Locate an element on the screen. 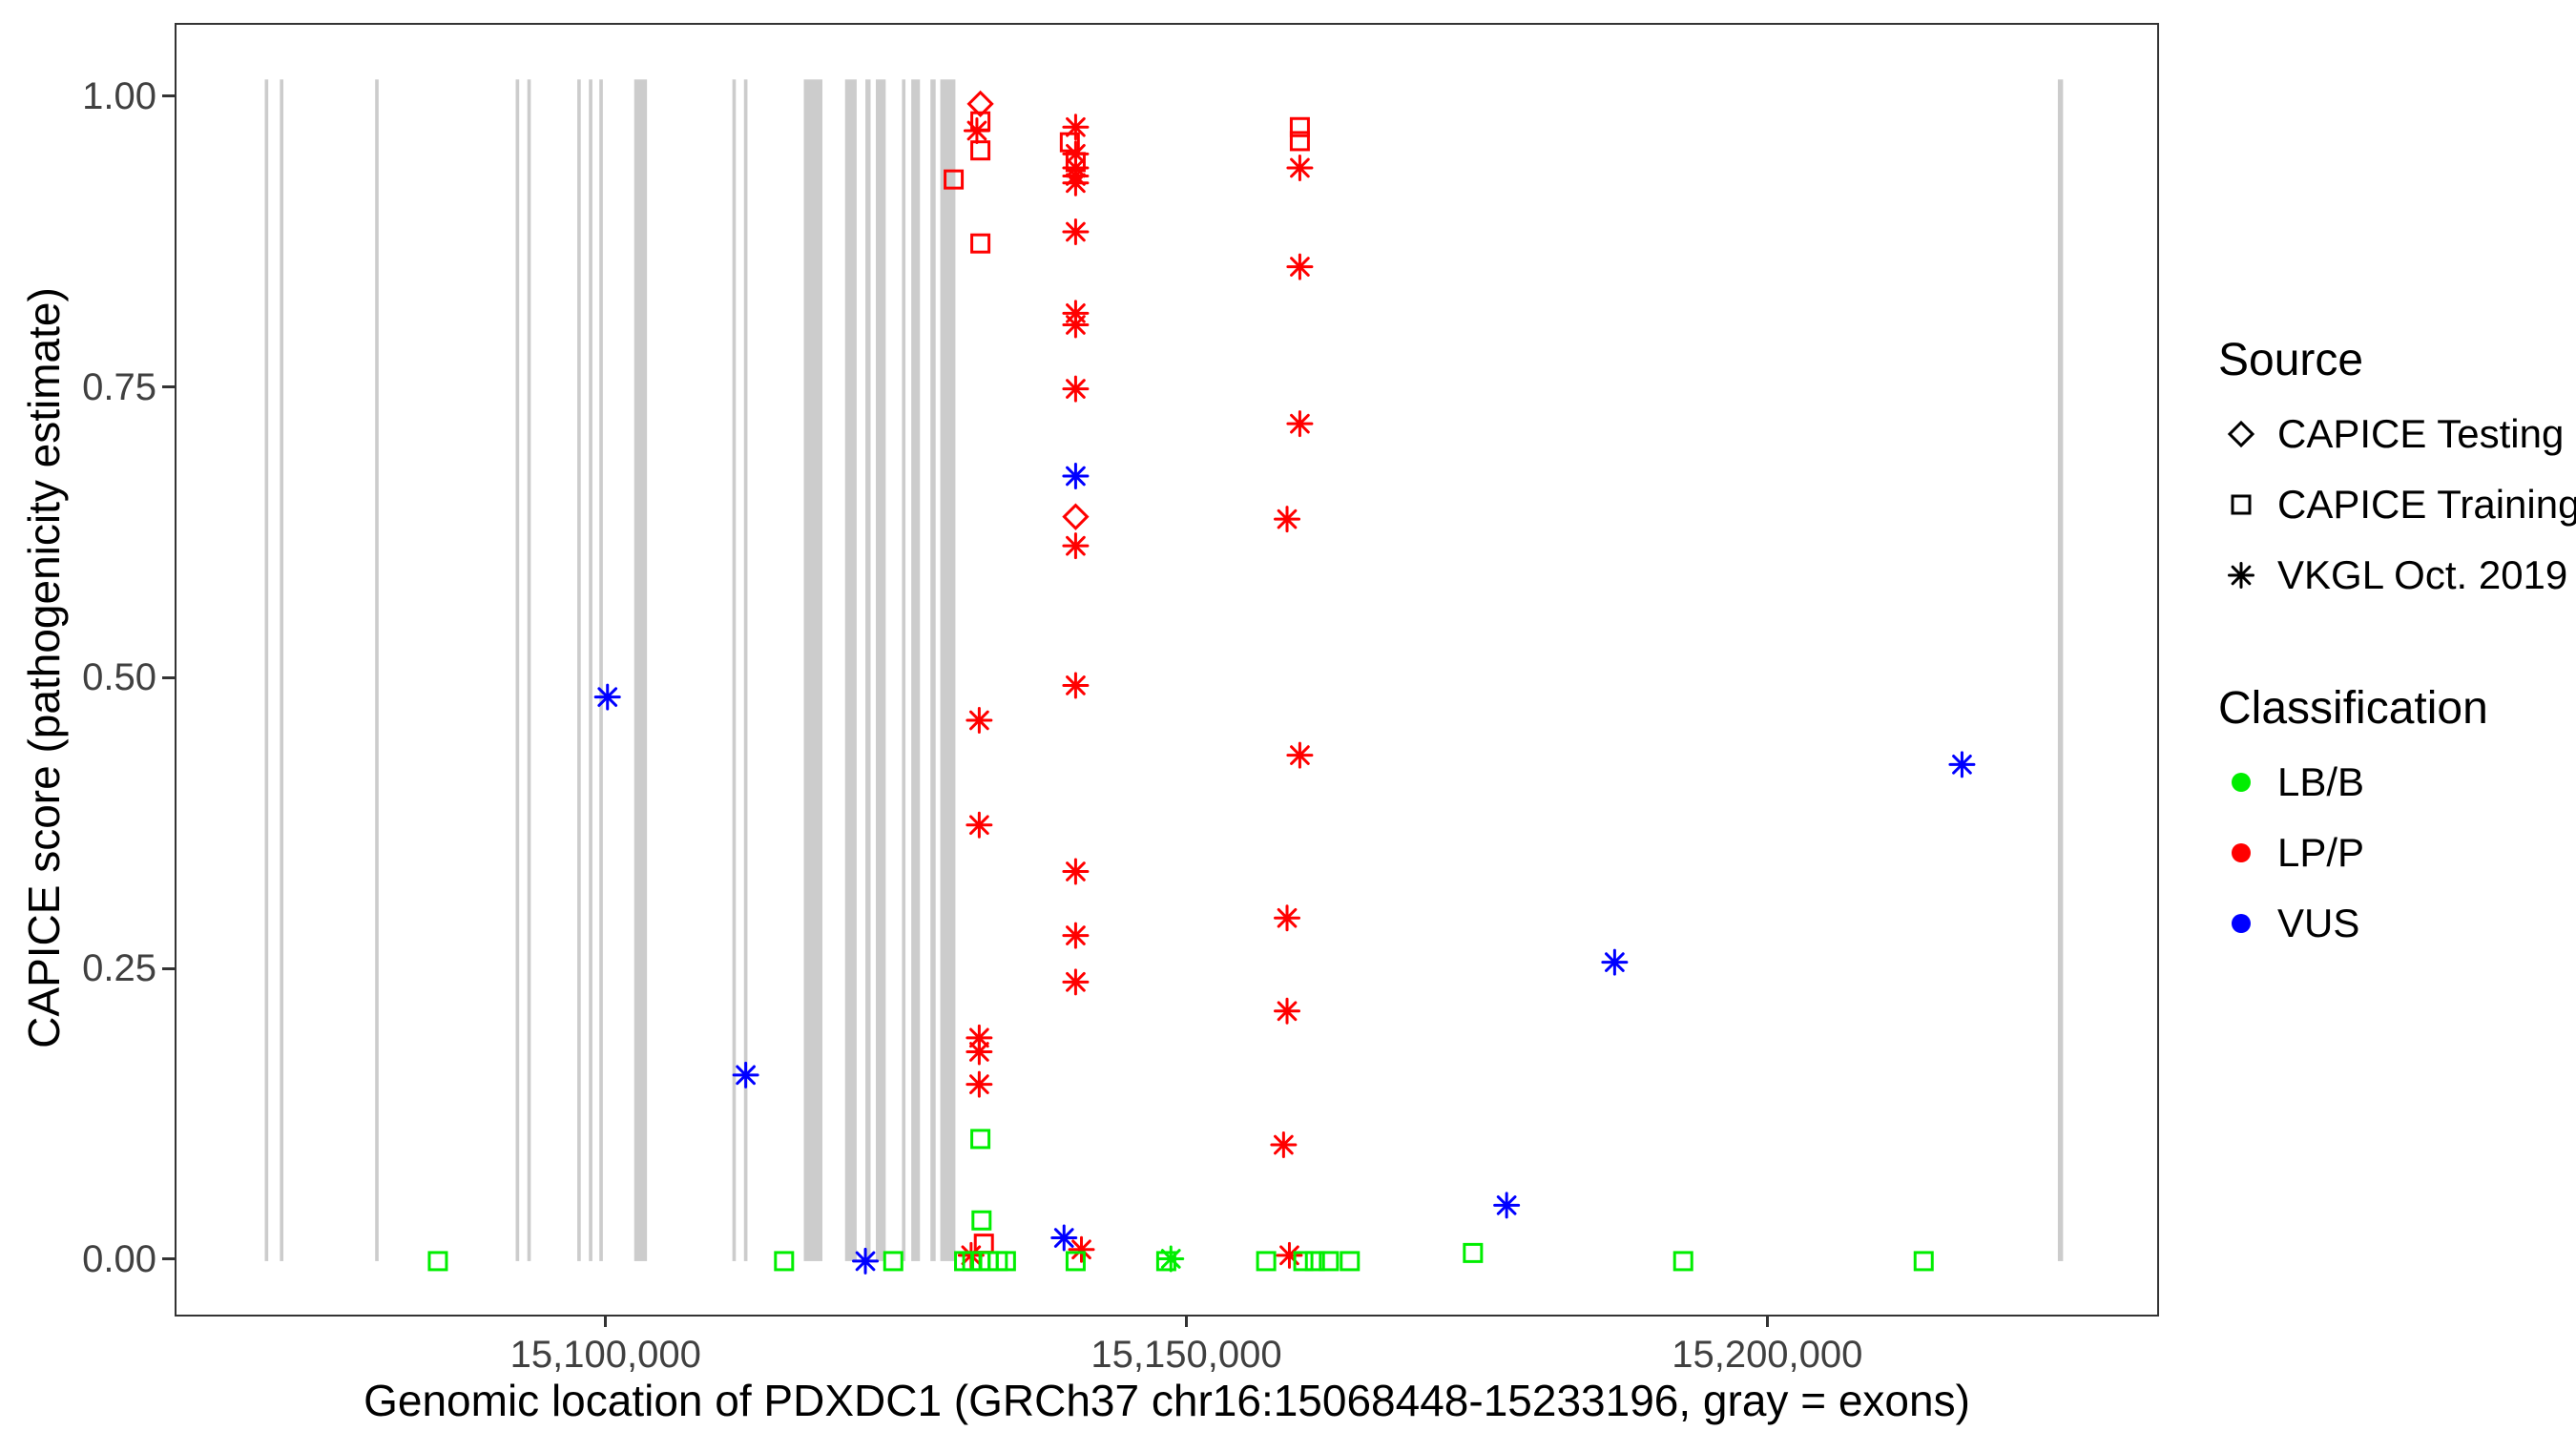 This screenshot has height=1431, width=2576. y-tick-label: 0.00 is located at coordinates (119, 1258).